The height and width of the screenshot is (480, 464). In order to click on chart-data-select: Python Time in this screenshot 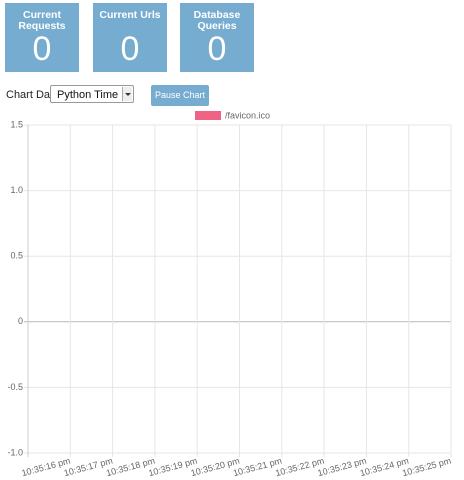, I will do `click(92, 94)`.